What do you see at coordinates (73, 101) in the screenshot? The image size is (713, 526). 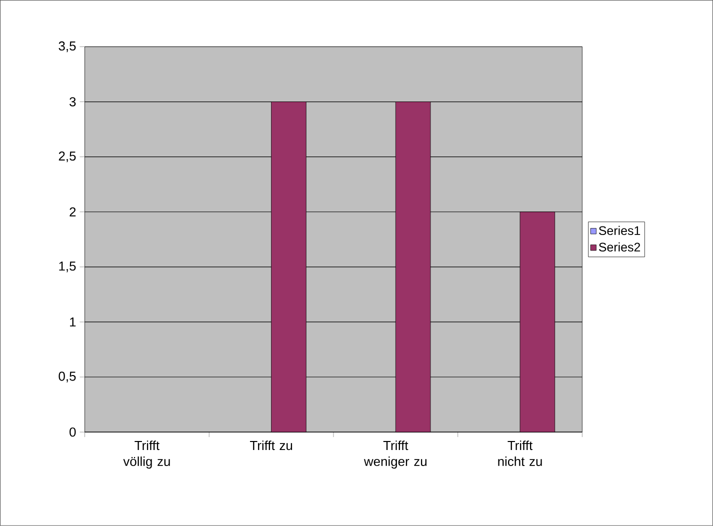 I see `y-tick-label: 3` at bounding box center [73, 101].